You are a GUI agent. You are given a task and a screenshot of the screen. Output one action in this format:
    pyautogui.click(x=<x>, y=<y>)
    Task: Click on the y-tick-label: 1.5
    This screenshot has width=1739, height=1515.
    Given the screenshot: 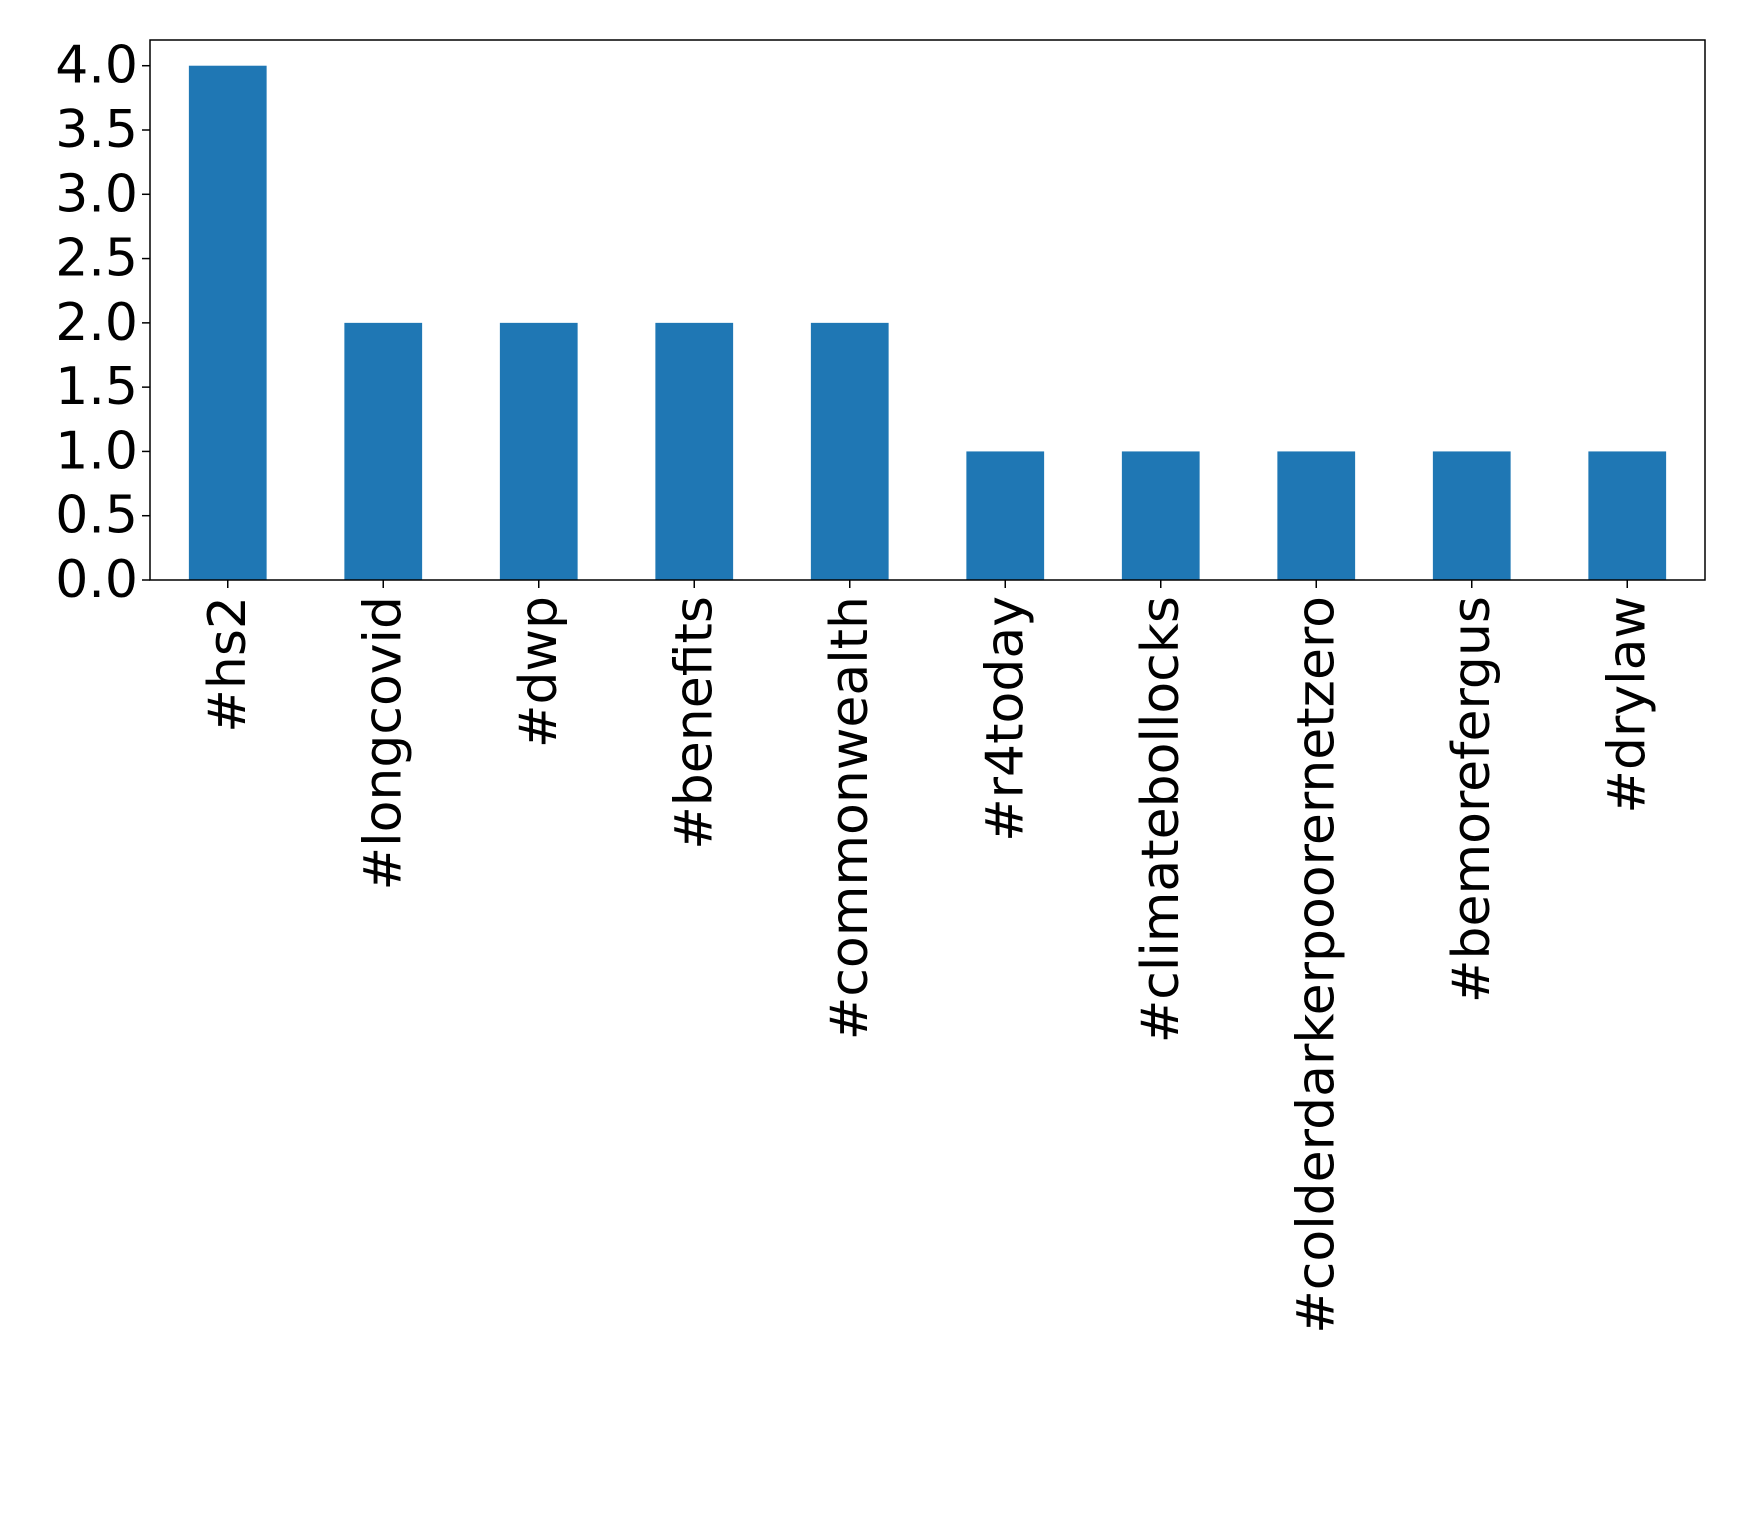 What is the action you would take?
    pyautogui.click(x=96, y=387)
    